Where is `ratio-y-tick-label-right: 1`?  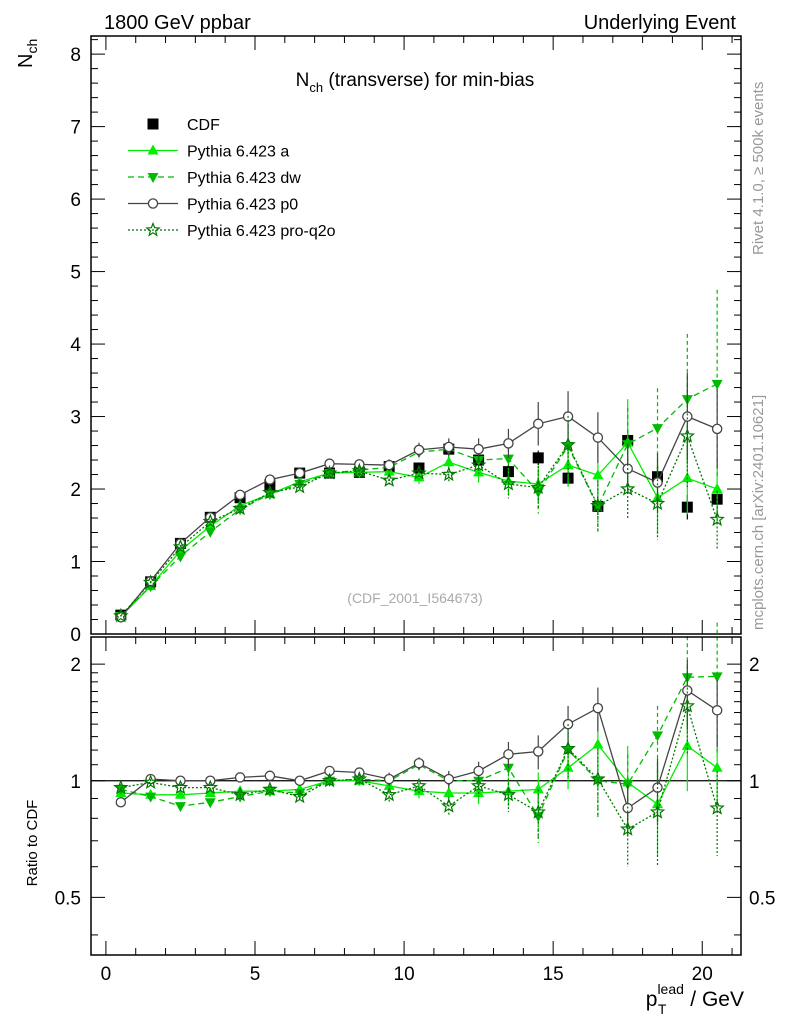
ratio-y-tick-label-right: 1 is located at coordinates (754, 782).